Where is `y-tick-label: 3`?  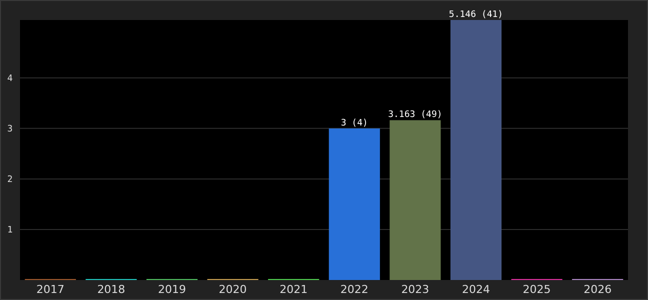 y-tick-label: 3 is located at coordinates (10, 129).